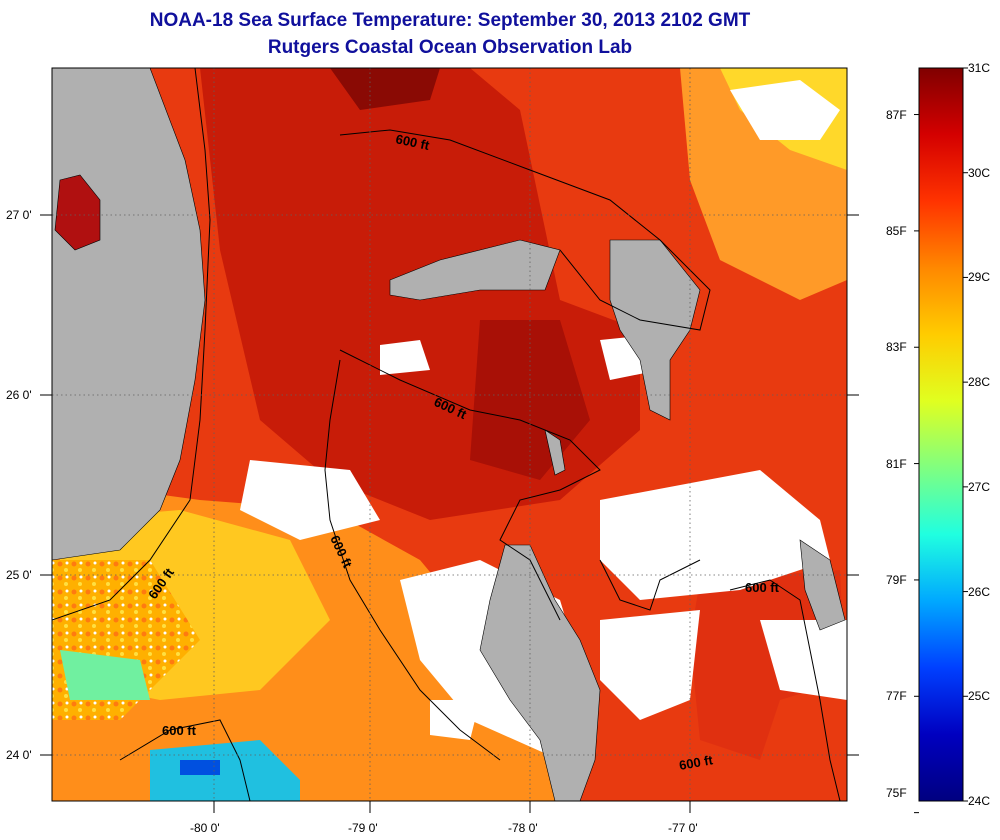 Image resolution: width=1000 pixels, height=840 pixels. I want to click on colorbar-celsius-label: 30C, so click(979, 172).